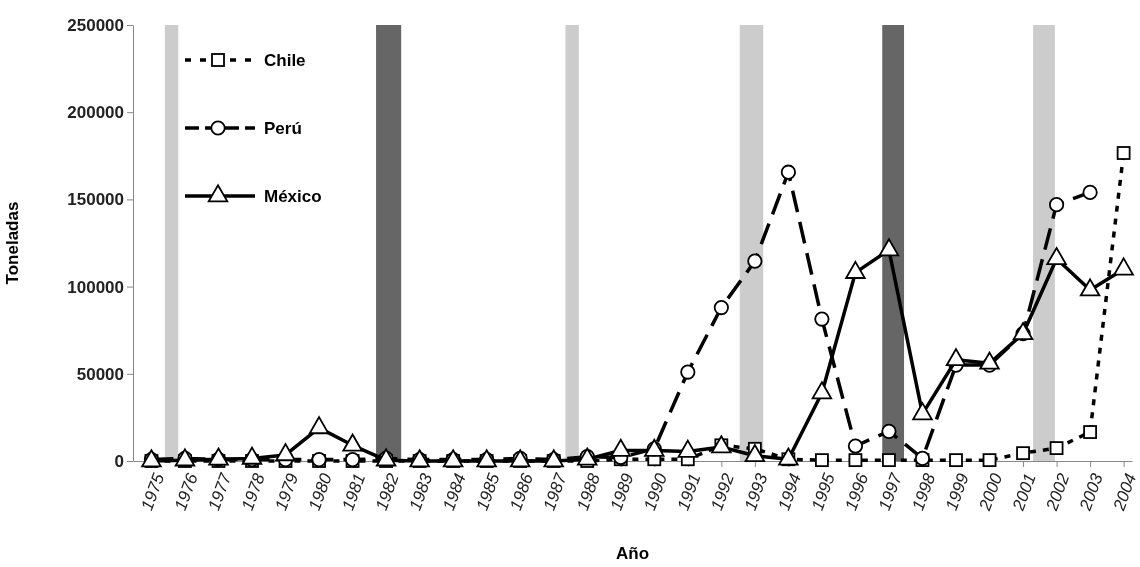 Image resolution: width=1140 pixels, height=567 pixels. Describe the element at coordinates (857, 491) in the screenshot. I see `x-tick-label: 1996` at that location.